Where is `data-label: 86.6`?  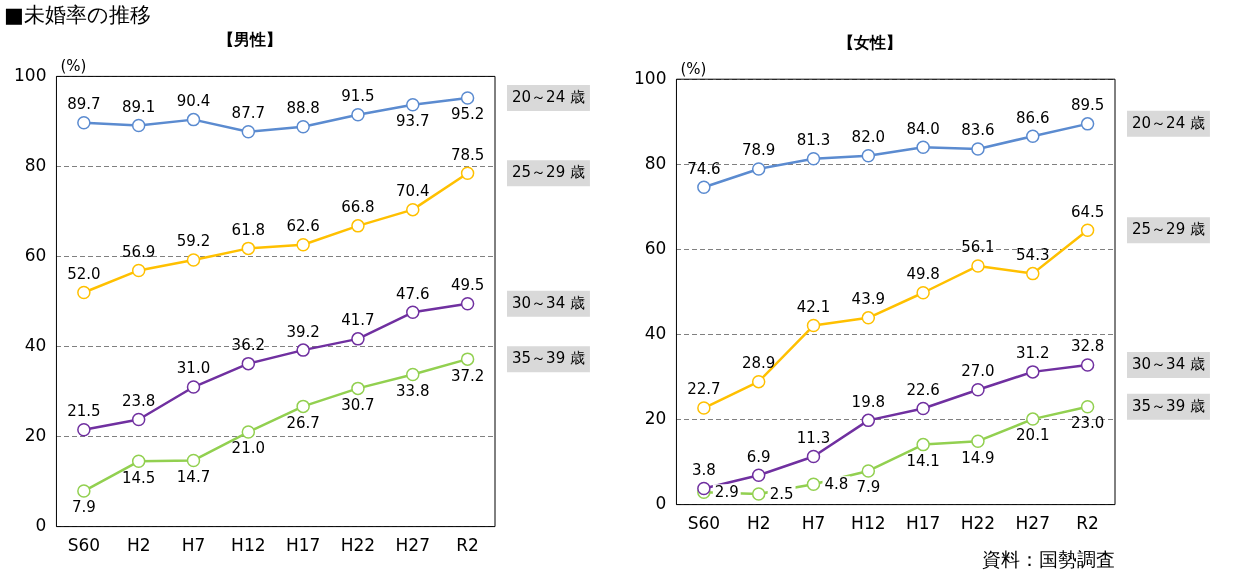
data-label: 86.6 is located at coordinates (1033, 117).